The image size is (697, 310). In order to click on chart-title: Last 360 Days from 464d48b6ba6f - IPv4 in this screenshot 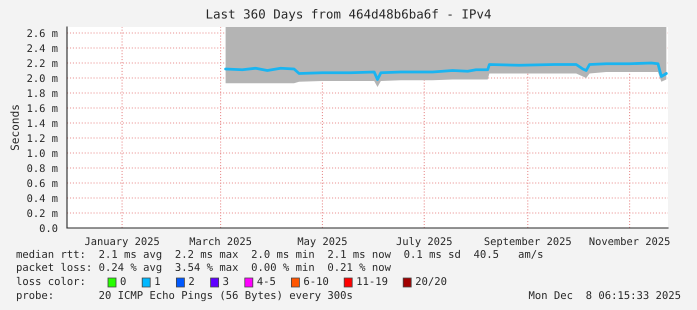, I will do `click(348, 15)`.